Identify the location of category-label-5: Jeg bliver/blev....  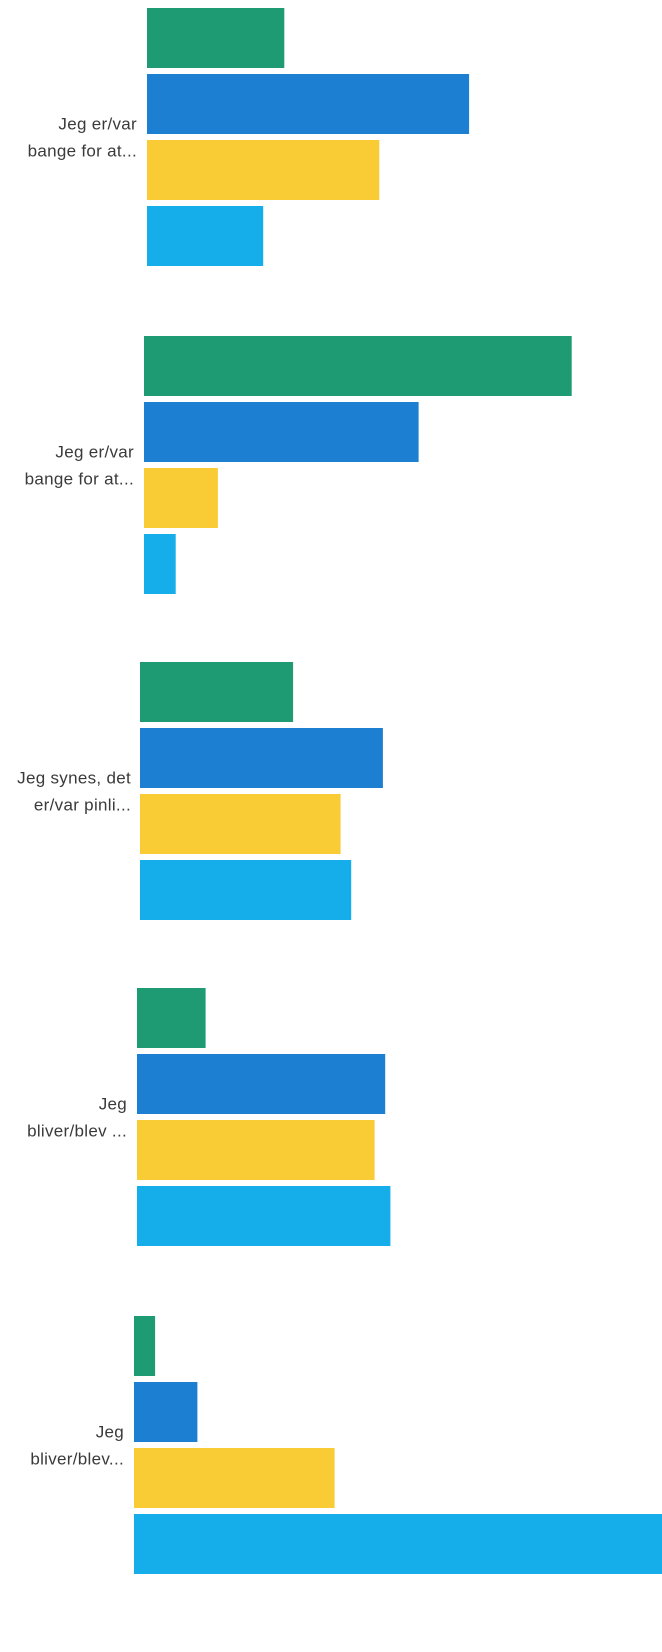
(77, 1446).